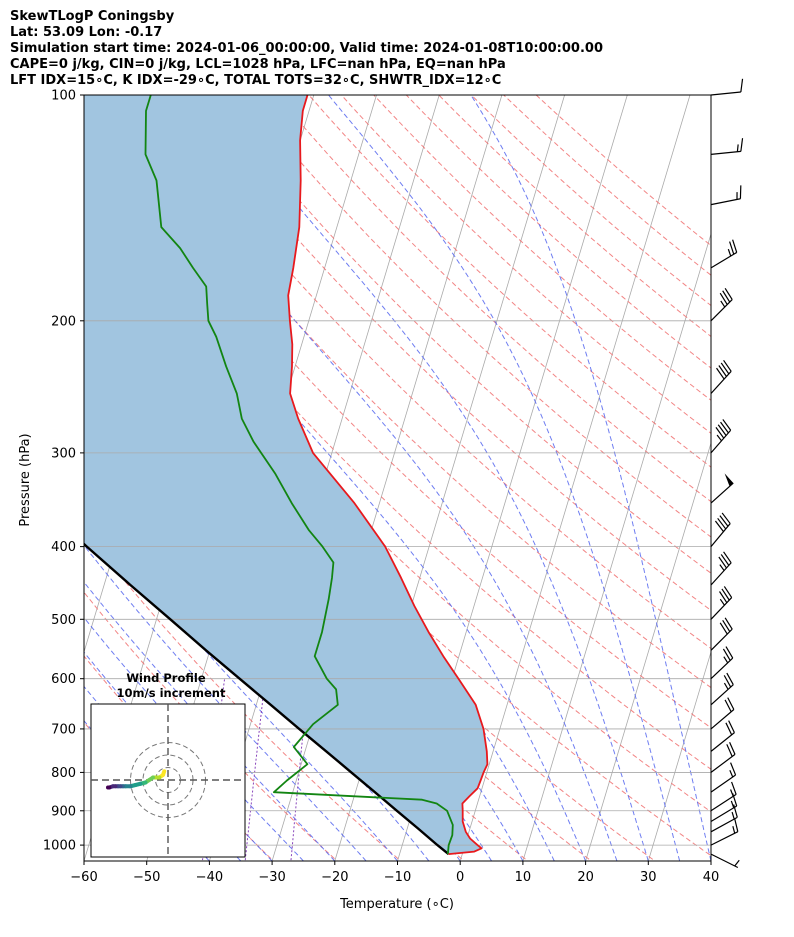  What do you see at coordinates (146, 877) in the screenshot?
I see `x-tick-label: −50` at bounding box center [146, 877].